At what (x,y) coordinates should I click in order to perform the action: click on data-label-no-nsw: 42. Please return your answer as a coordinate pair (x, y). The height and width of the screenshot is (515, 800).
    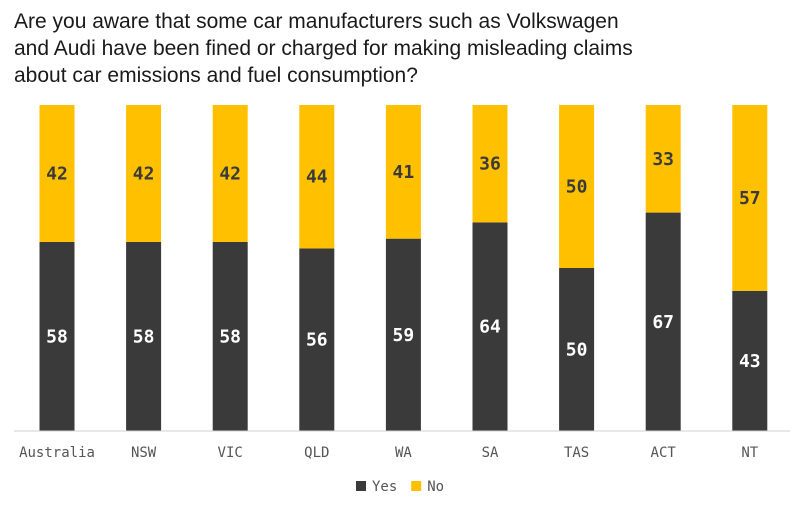
    Looking at the image, I should click on (144, 173).